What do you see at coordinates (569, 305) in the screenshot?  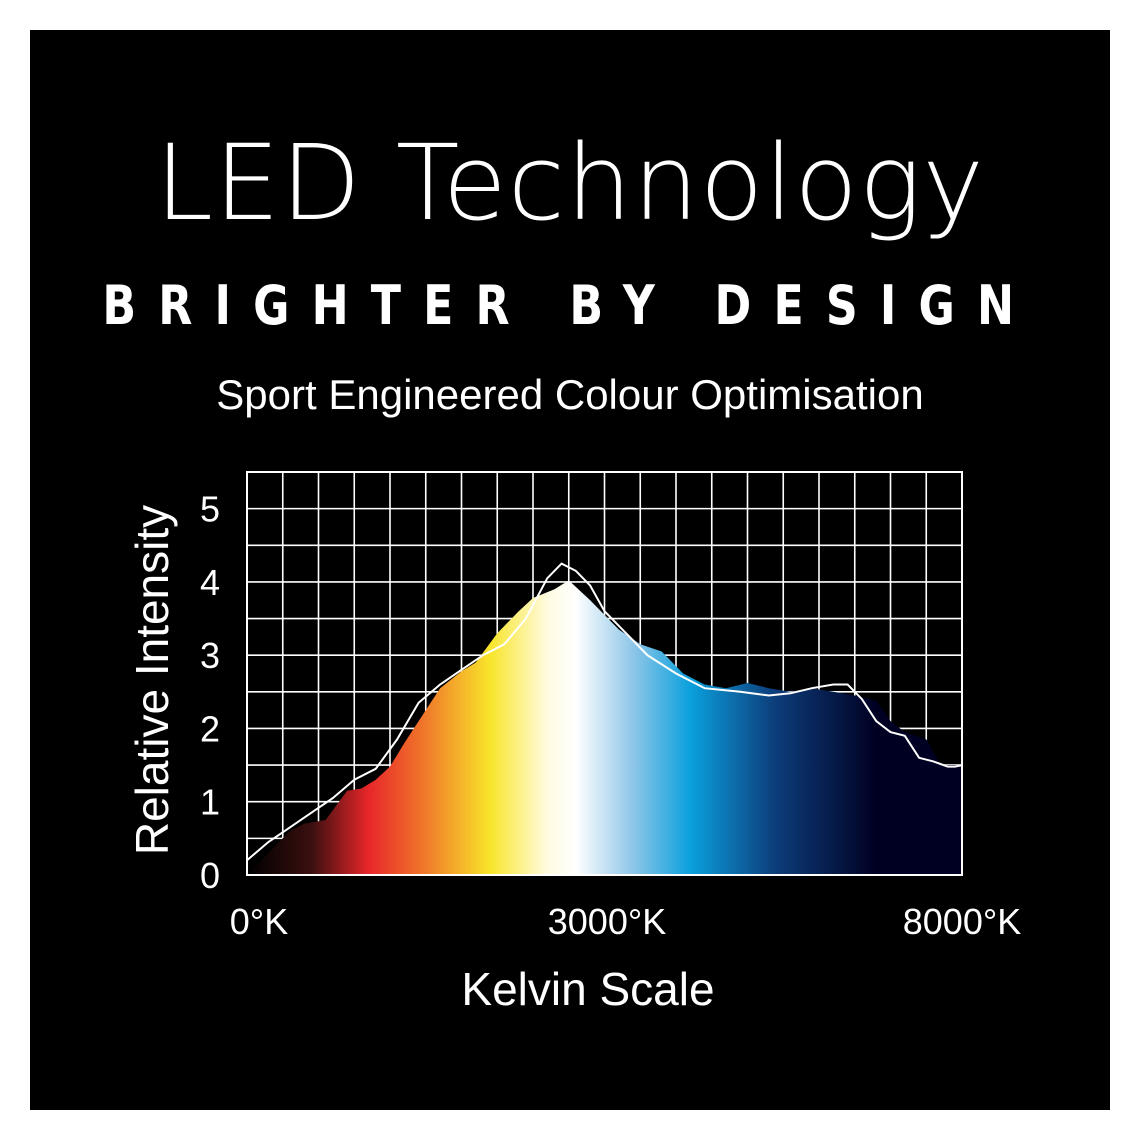 I see `tagline: BRIGHTER BY DESIGN` at bounding box center [569, 305].